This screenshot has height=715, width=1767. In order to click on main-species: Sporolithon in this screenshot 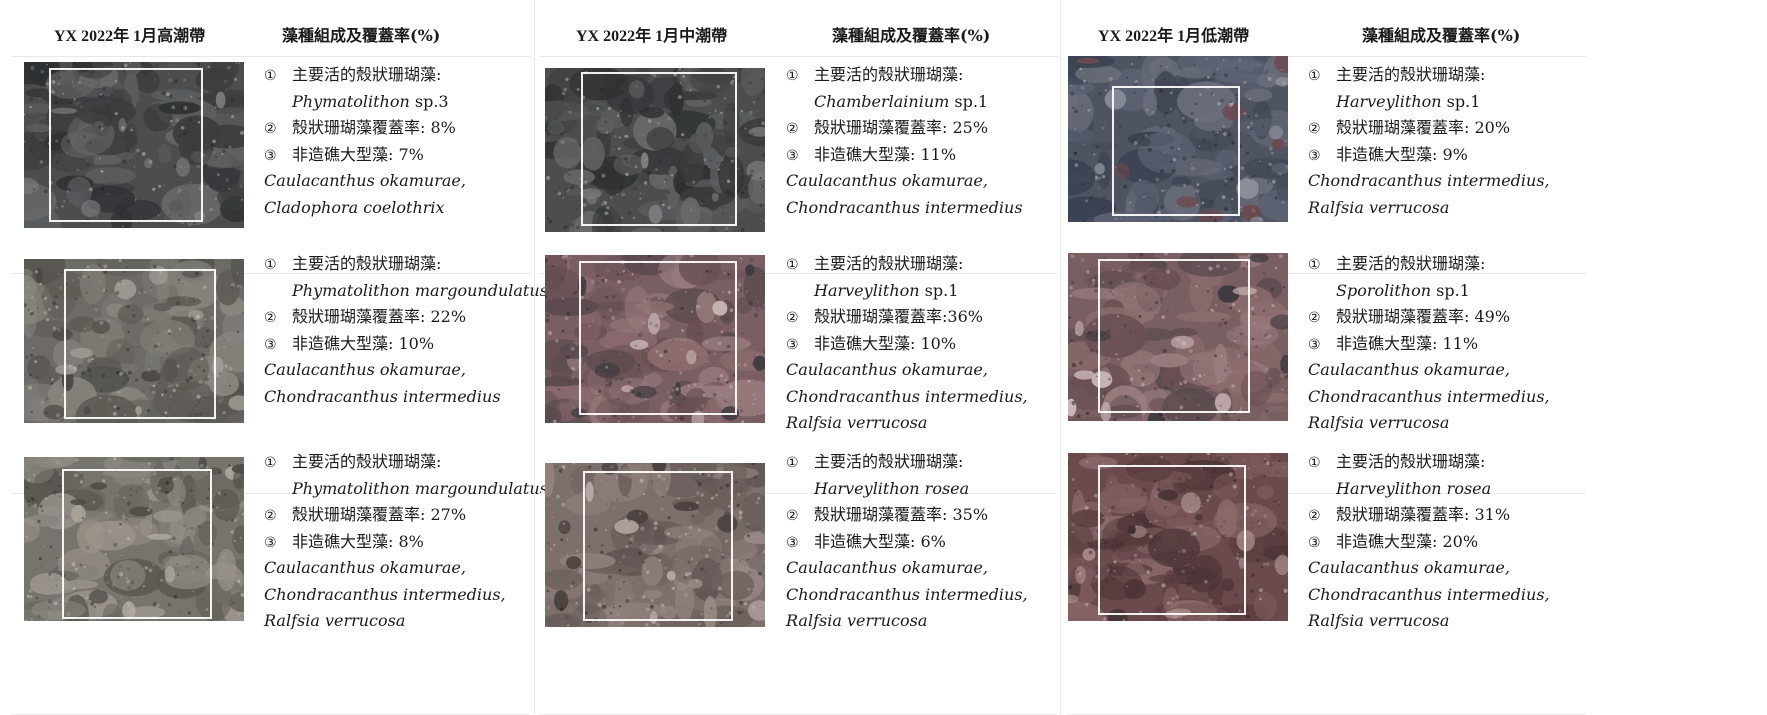, I will do `click(1384, 290)`.